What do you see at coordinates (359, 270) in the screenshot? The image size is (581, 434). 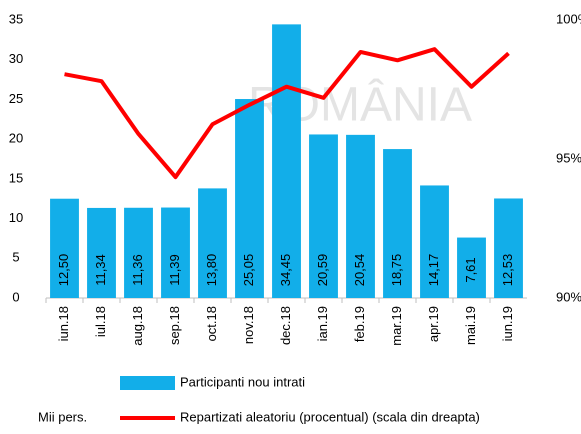 I see `data-label: 20,54` at bounding box center [359, 270].